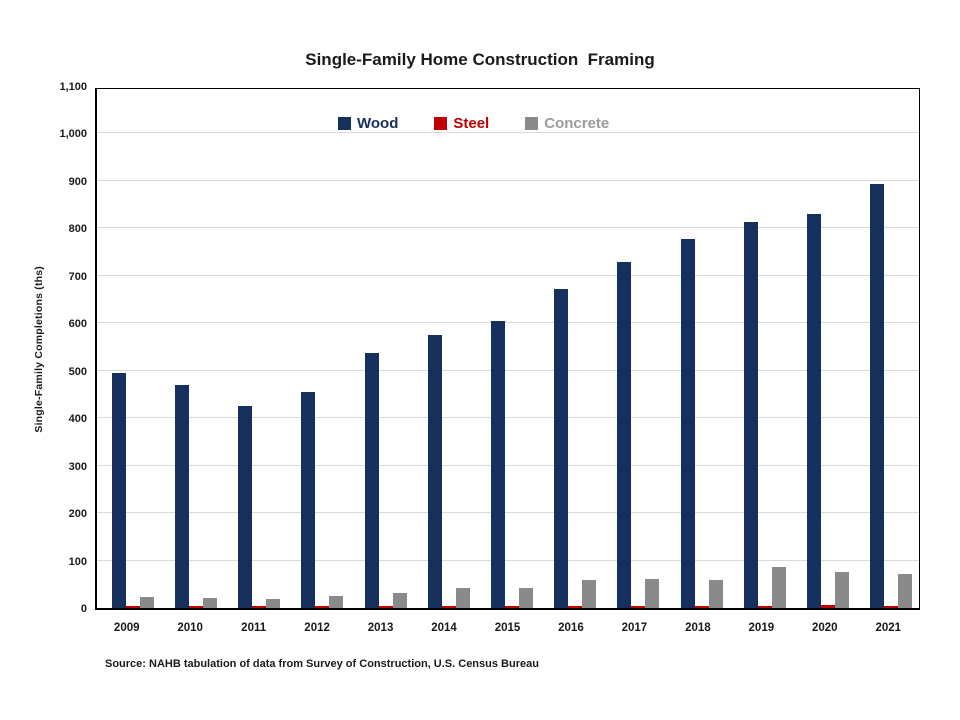 This screenshot has width=960, height=720. What do you see at coordinates (434, 471) in the screenshot?
I see `wood-bar-2014` at bounding box center [434, 471].